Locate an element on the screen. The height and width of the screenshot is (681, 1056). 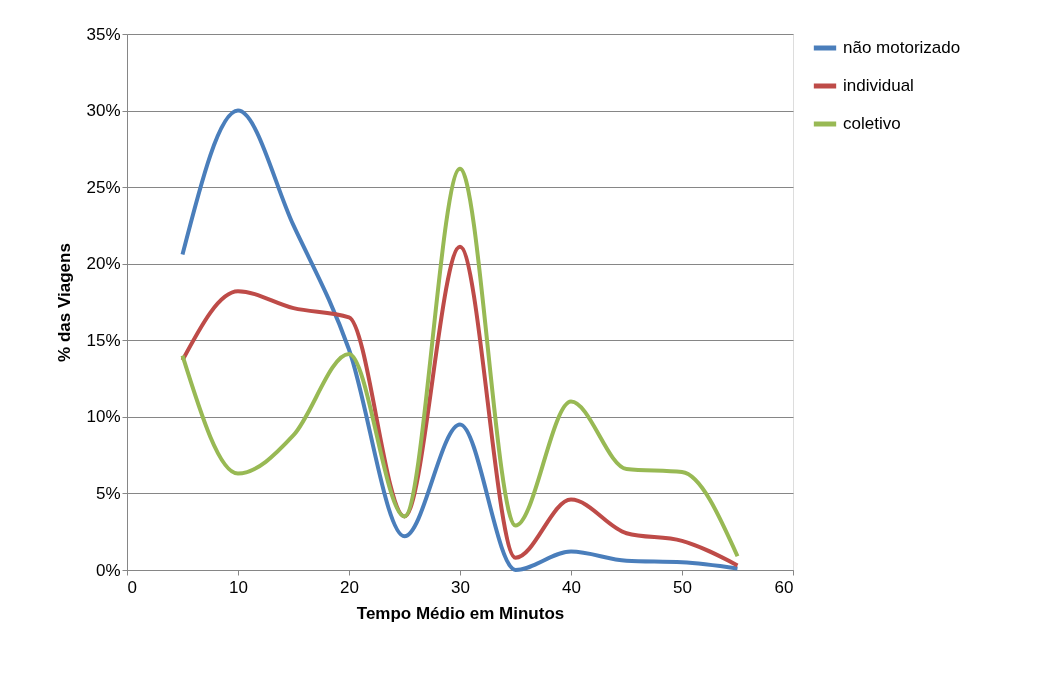
x-tick-label: 40 is located at coordinates (571, 587).